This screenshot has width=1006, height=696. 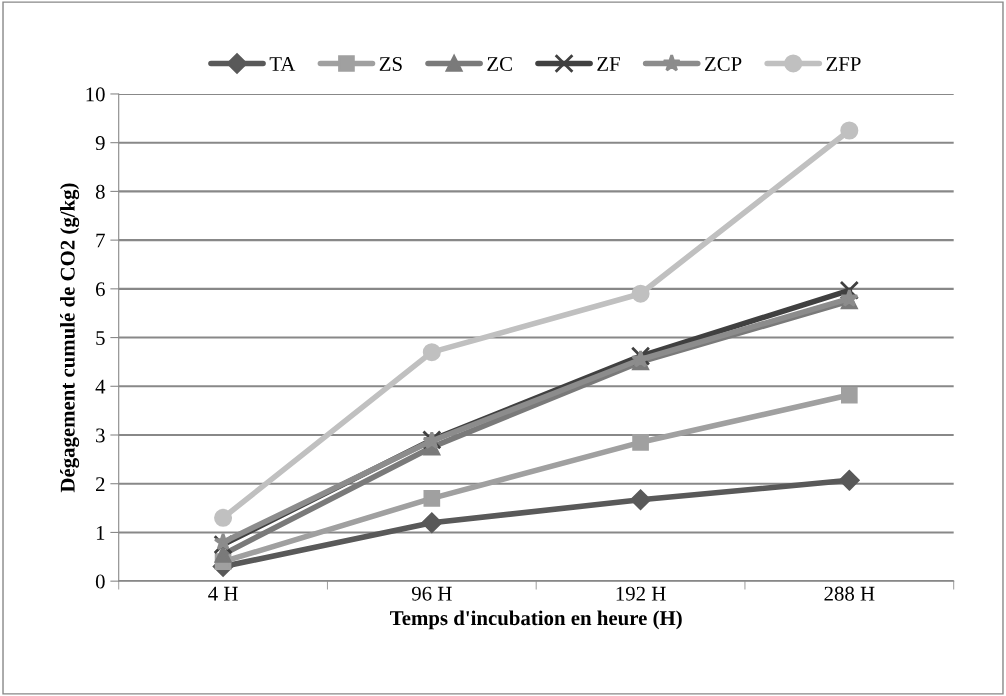 I want to click on x-tick-label: 288 H, so click(x=849, y=593).